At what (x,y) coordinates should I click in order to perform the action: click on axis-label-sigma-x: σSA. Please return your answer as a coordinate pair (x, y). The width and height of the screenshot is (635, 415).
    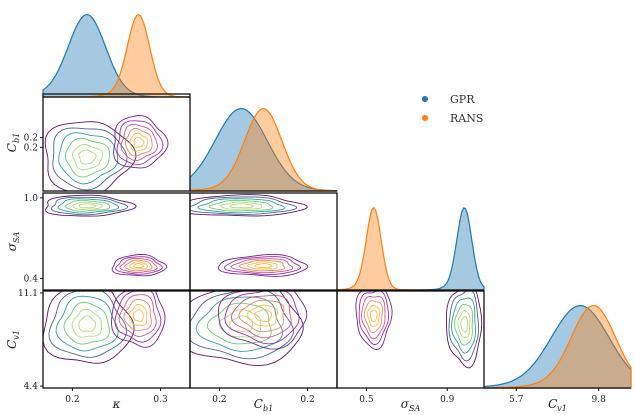
    Looking at the image, I should click on (411, 405).